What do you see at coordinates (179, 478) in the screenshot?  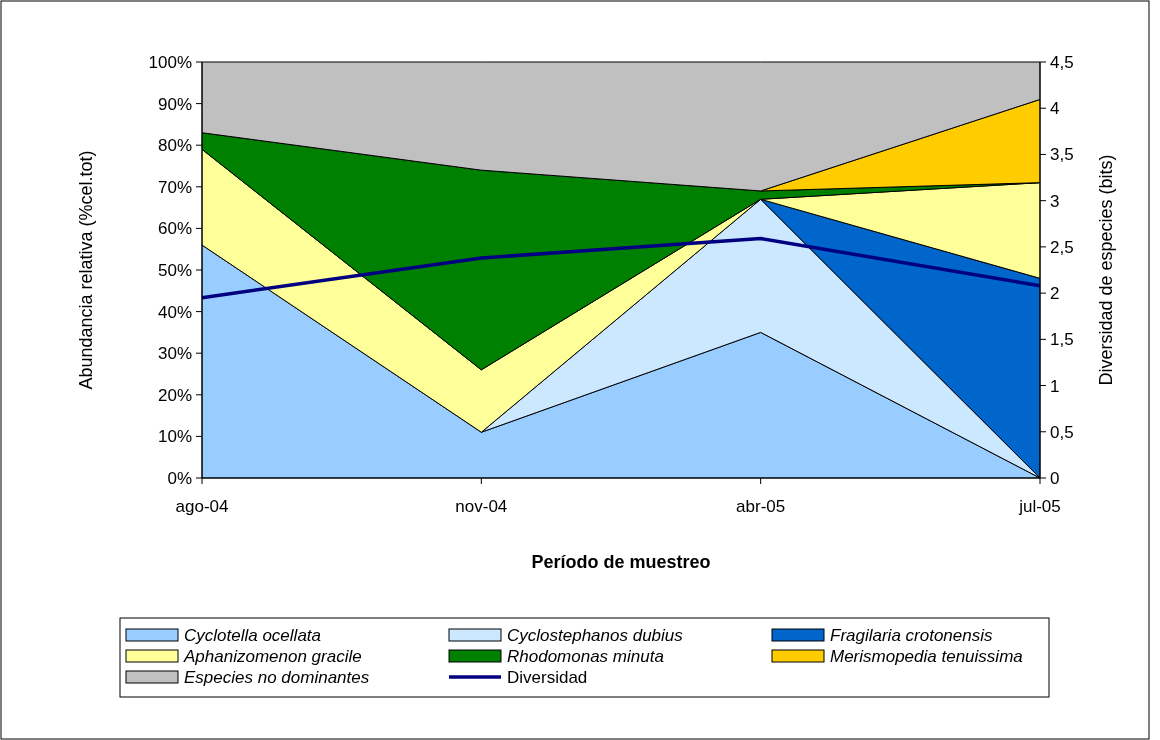 I see `y-tick-label: 0%` at bounding box center [179, 478].